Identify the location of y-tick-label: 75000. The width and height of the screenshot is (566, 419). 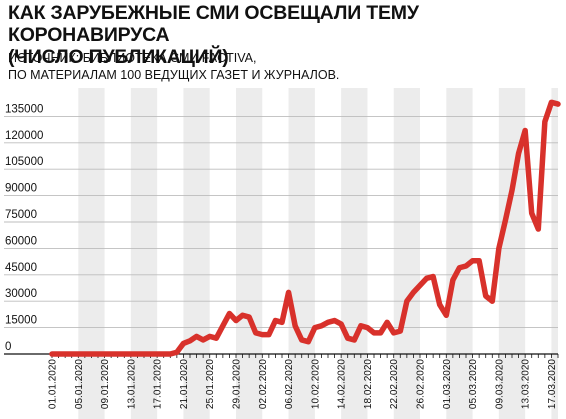
(21, 215).